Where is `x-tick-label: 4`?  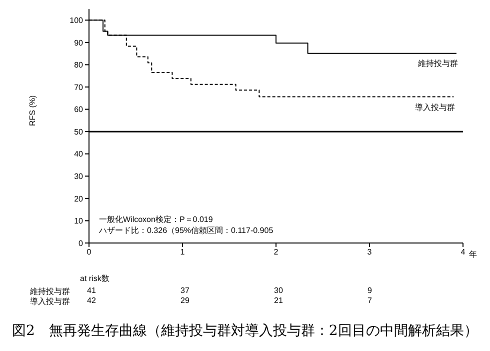
x-tick-label: 4 is located at coordinates (463, 252).